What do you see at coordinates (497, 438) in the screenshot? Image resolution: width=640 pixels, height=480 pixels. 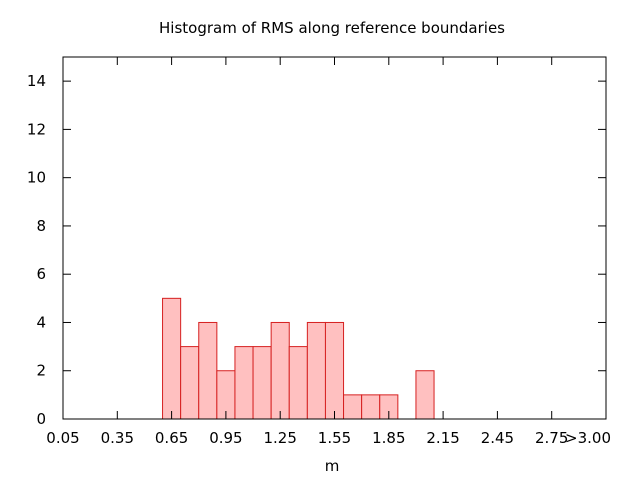 I see `x-tick-label: 2.45` at bounding box center [497, 438].